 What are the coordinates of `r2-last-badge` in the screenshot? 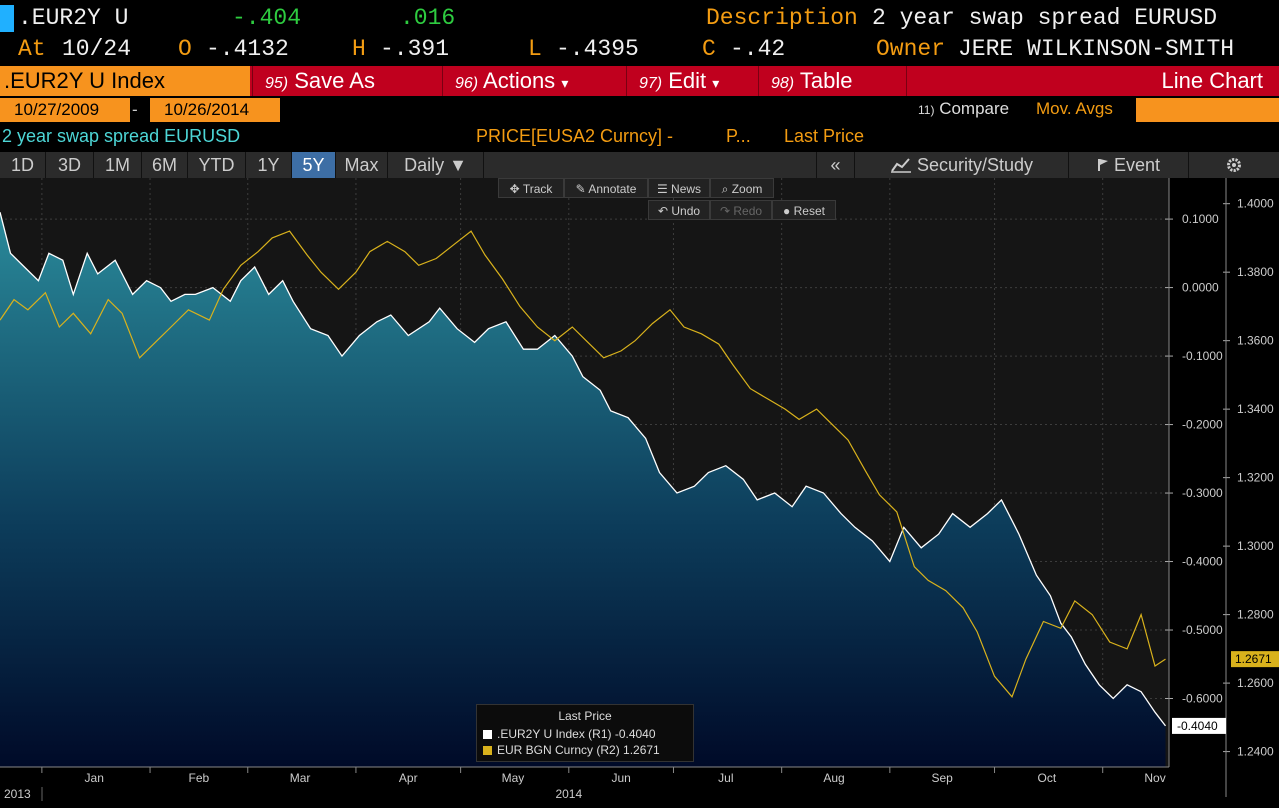 It's located at (1255, 659).